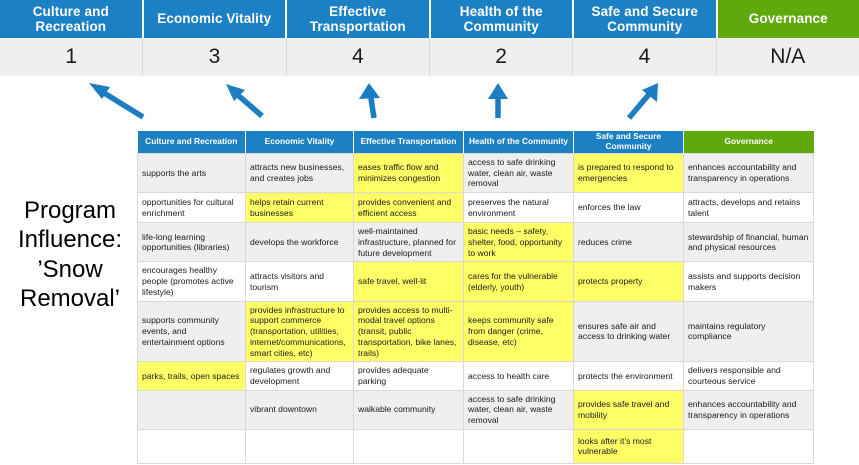 Image resolution: width=859 pixels, height=465 pixels. Describe the element at coordinates (628, 409) in the screenshot. I see `matrix-cell: provides safe travel and mobility` at that location.